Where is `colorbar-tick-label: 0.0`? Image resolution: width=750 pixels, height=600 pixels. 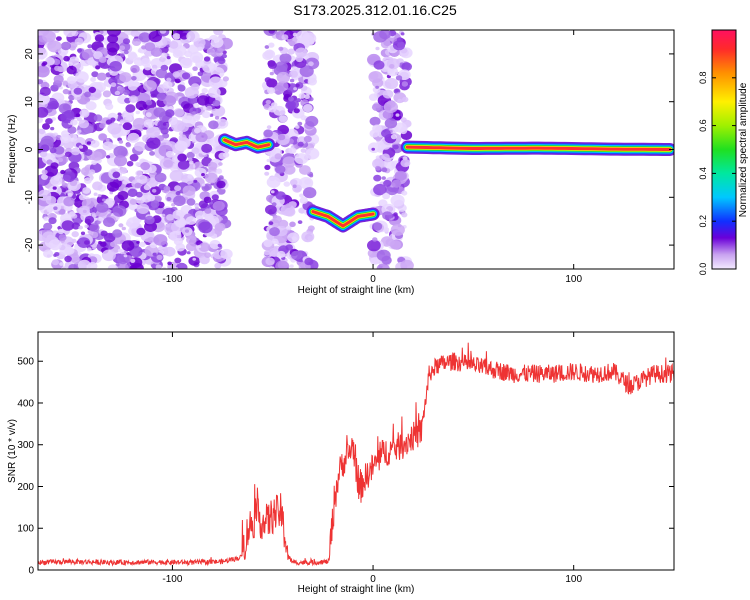
colorbar-tick-label: 0.0 is located at coordinates (703, 269).